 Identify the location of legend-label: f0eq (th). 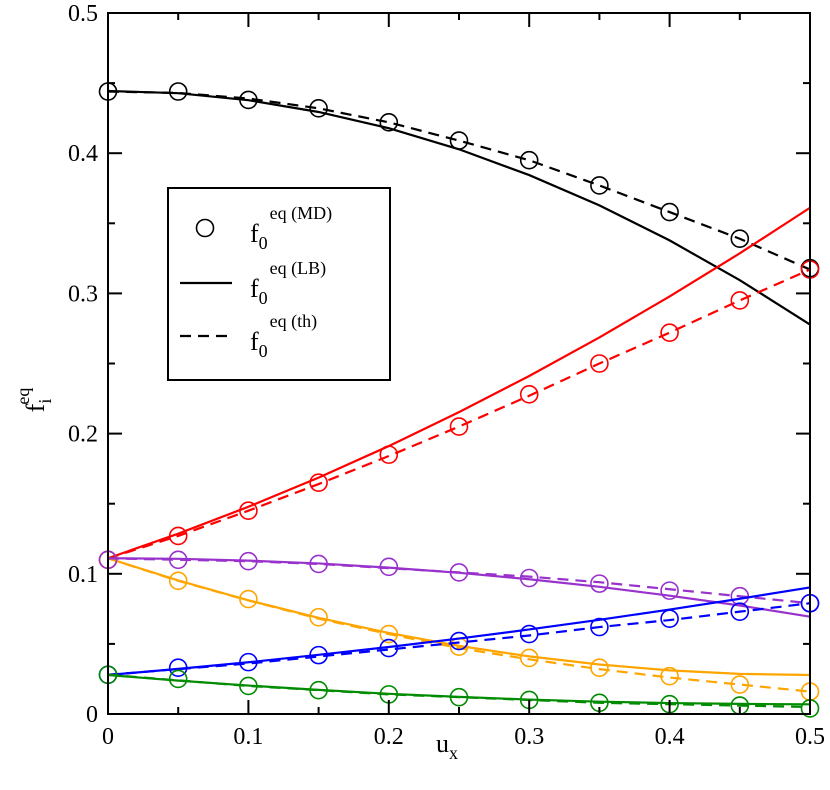
(283, 336).